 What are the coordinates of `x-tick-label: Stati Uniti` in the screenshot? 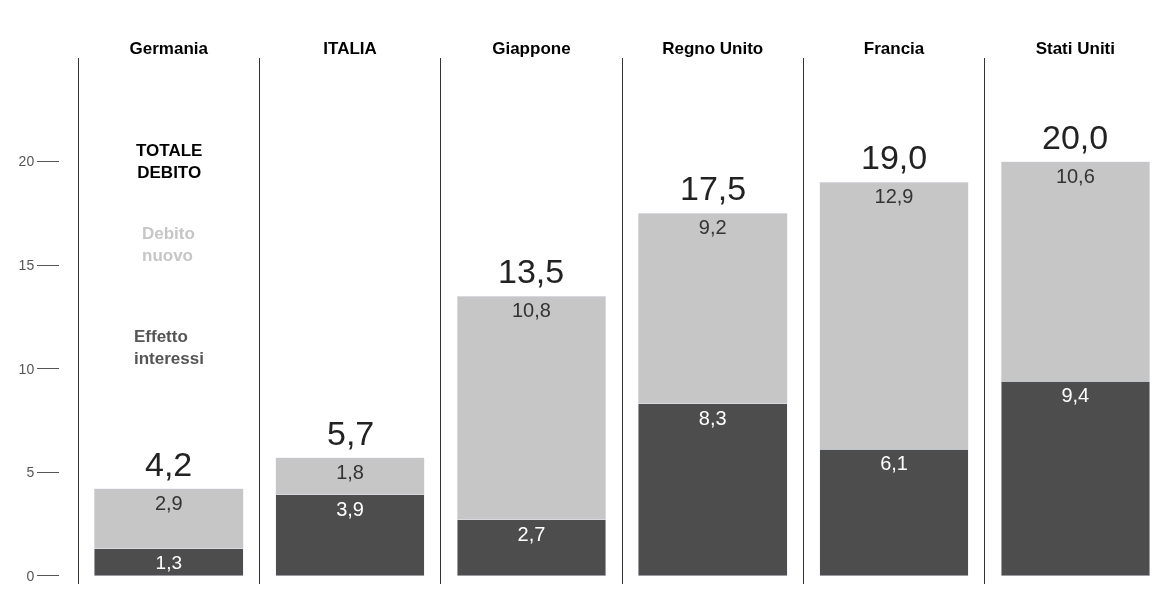 It's located at (1075, 48).